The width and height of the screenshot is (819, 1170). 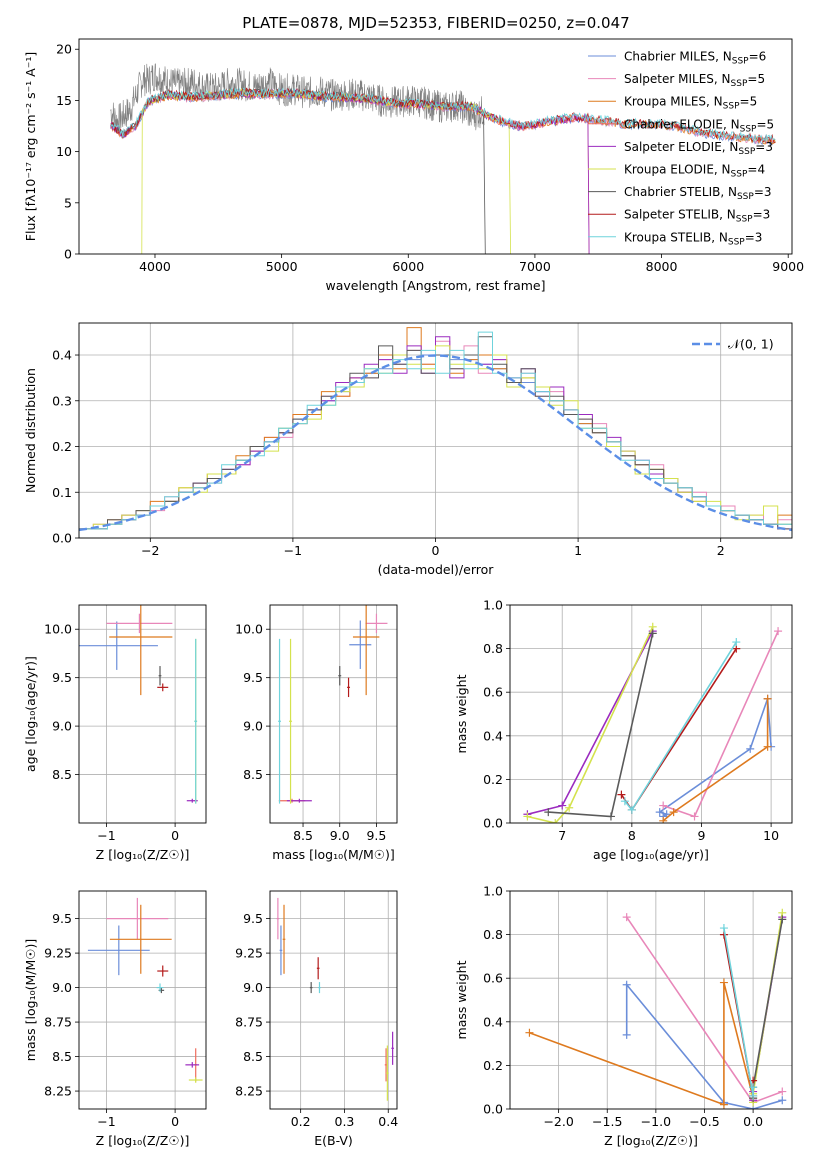 What do you see at coordinates (756, 170) in the screenshot?
I see `legend-value: =4` at bounding box center [756, 170].